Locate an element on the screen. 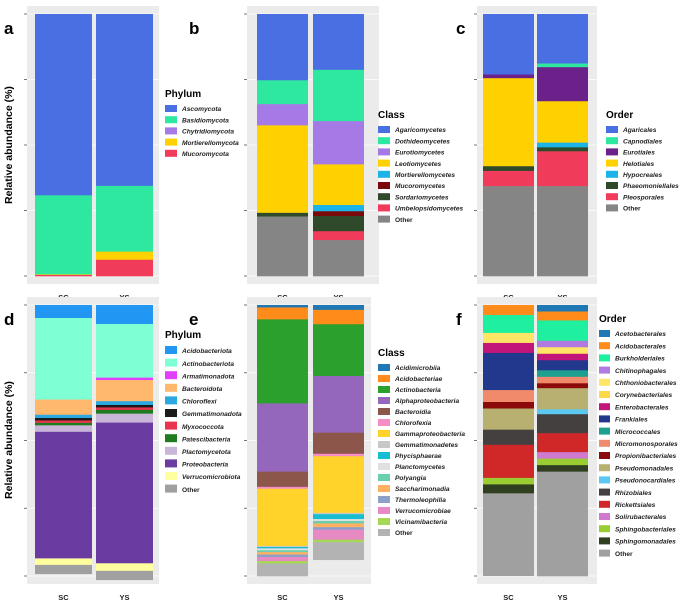 This screenshot has width=685, height=604. legend-label-e-1: Acidobacteriae is located at coordinates (418, 379).